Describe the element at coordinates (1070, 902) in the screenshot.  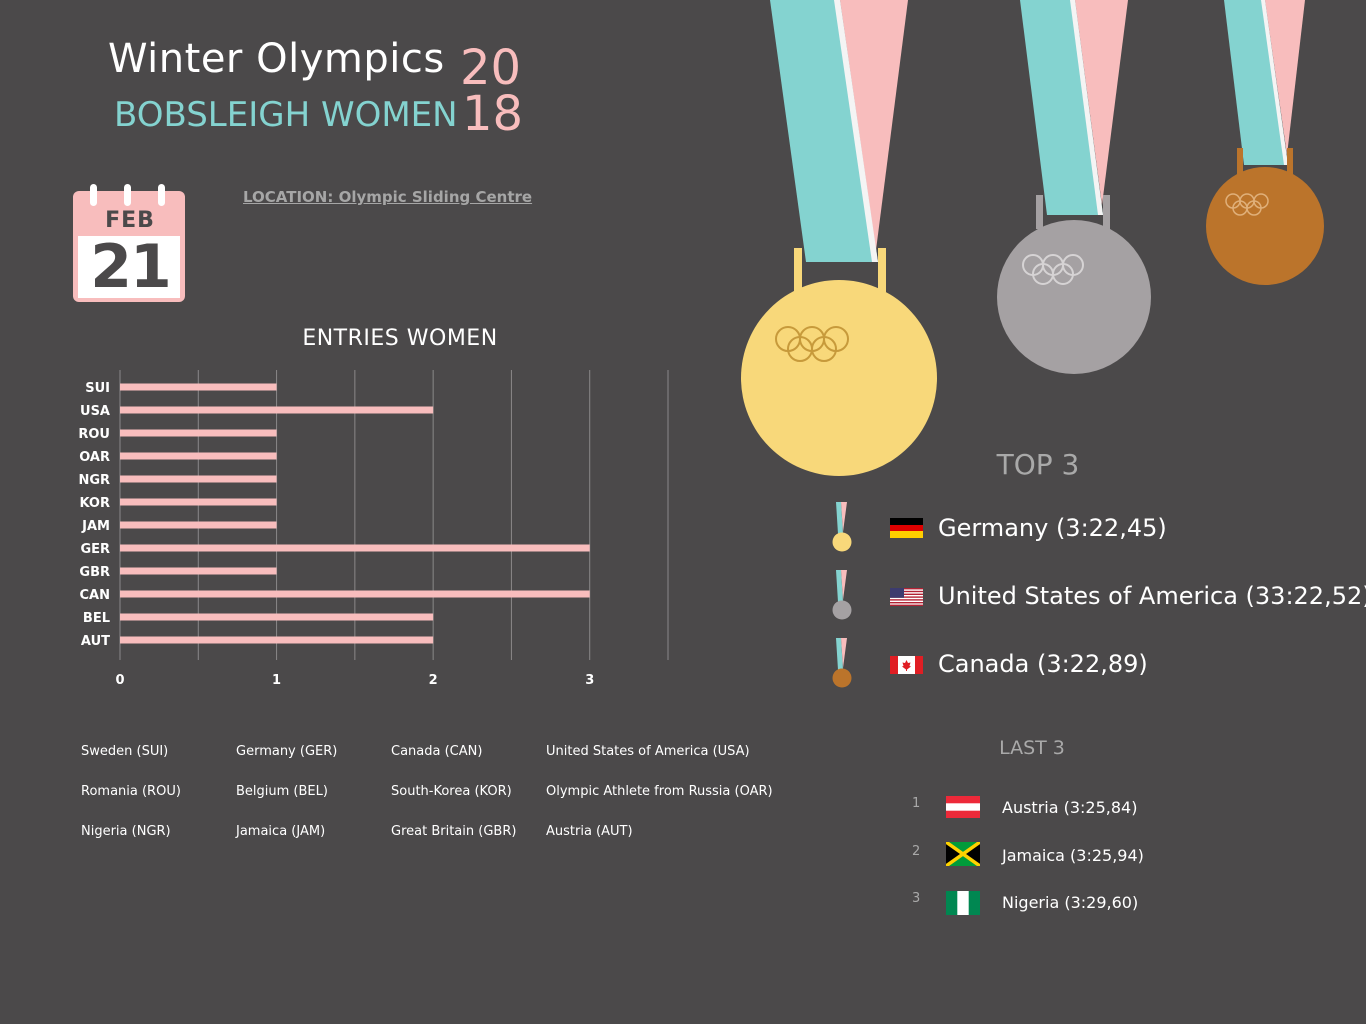
I see `last3-name: Nigeria (3:29,60)` at that location.